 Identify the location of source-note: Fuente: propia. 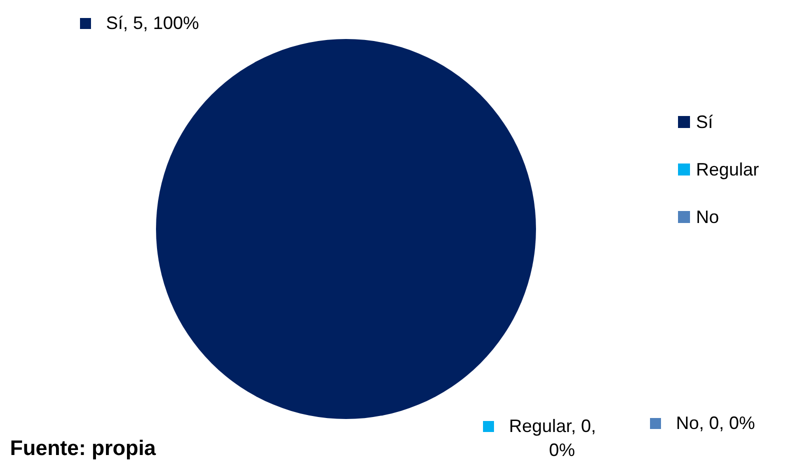
(83, 448).